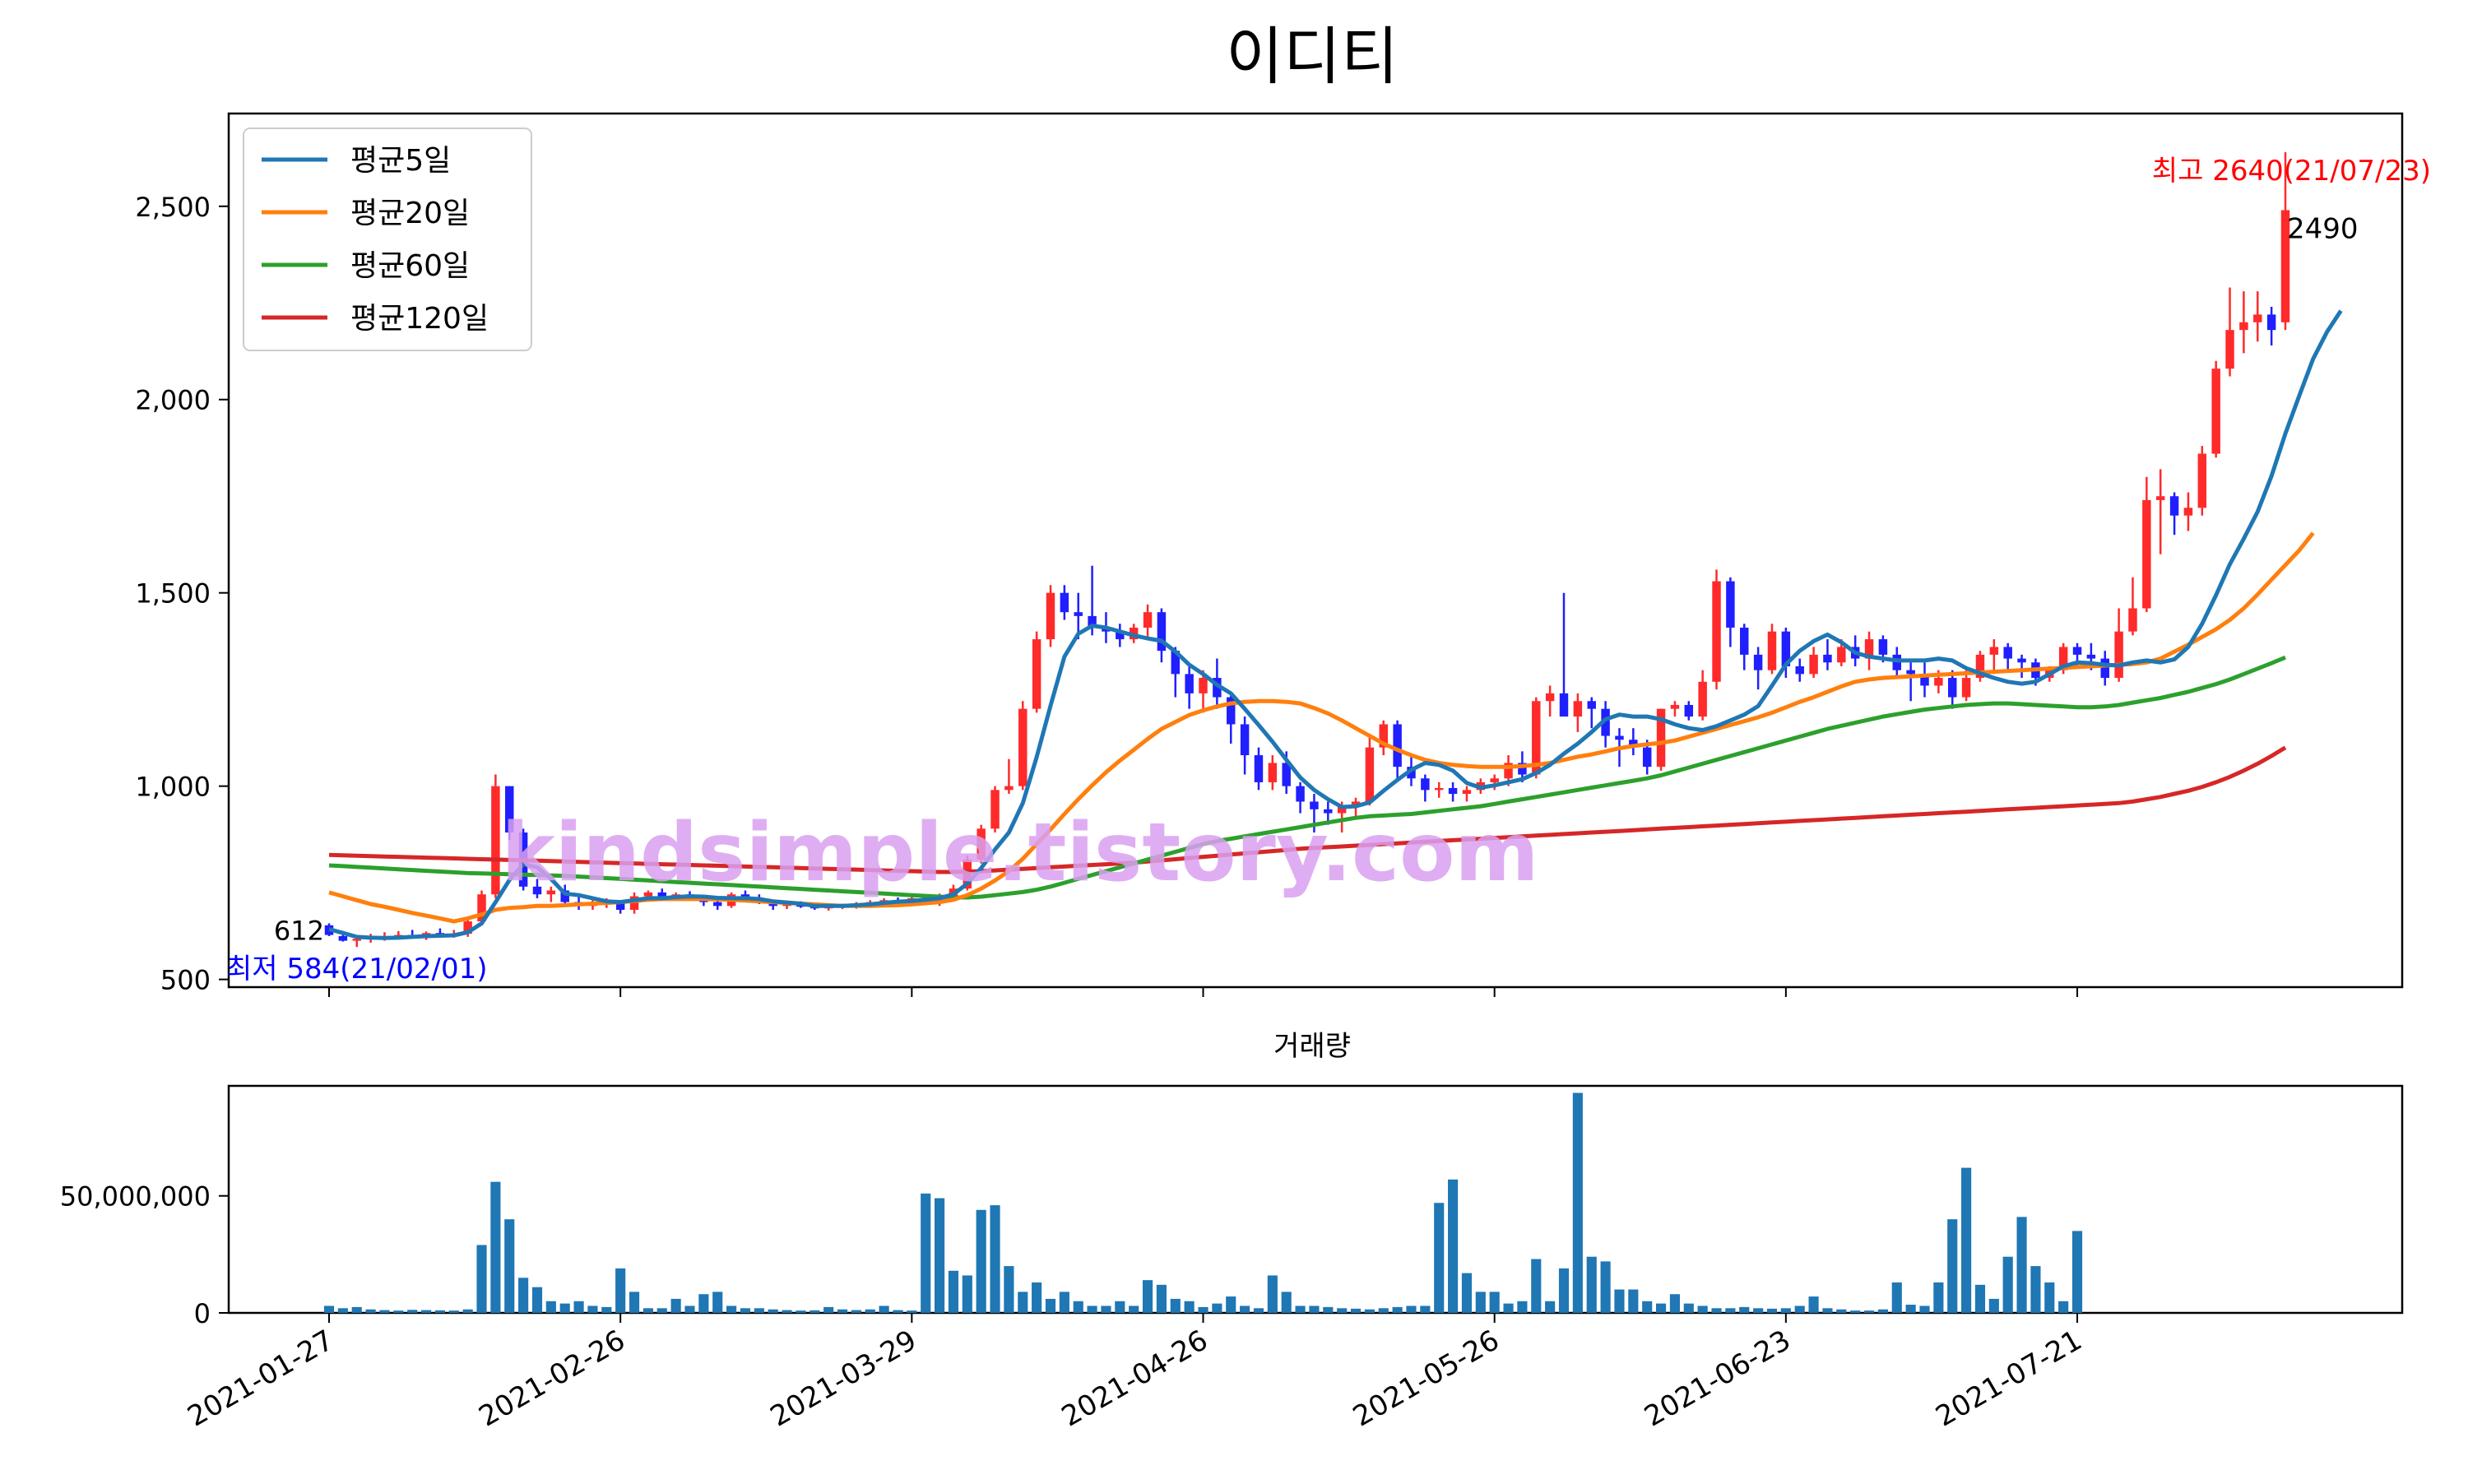 This screenshot has height=1484, width=2468. I want to click on first-close-label: 612, so click(299, 931).